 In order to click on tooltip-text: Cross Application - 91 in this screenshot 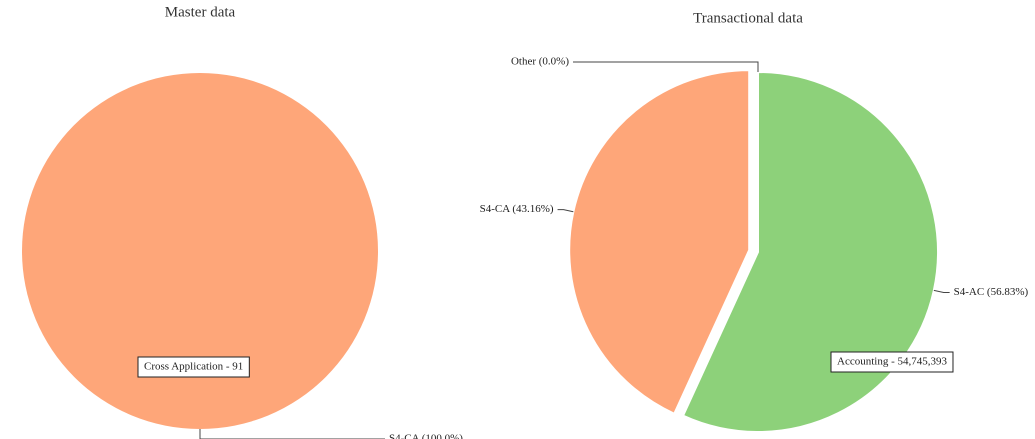, I will do `click(193, 367)`.